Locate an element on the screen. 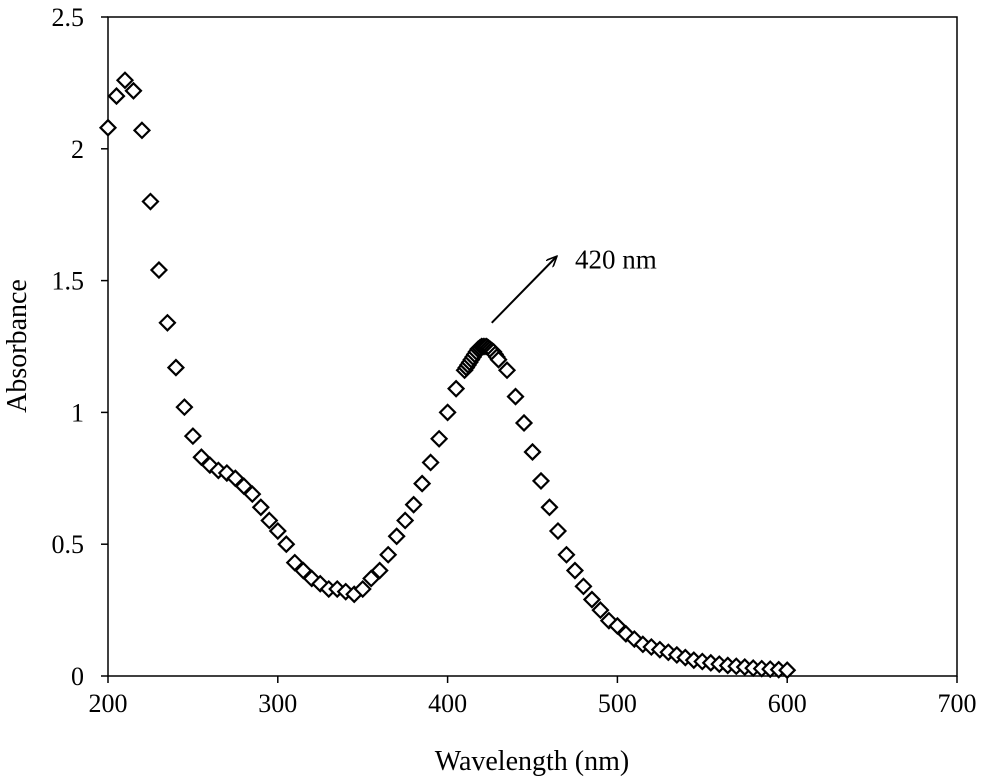 The width and height of the screenshot is (983, 780). x-tick-label: 200 is located at coordinates (108, 703).